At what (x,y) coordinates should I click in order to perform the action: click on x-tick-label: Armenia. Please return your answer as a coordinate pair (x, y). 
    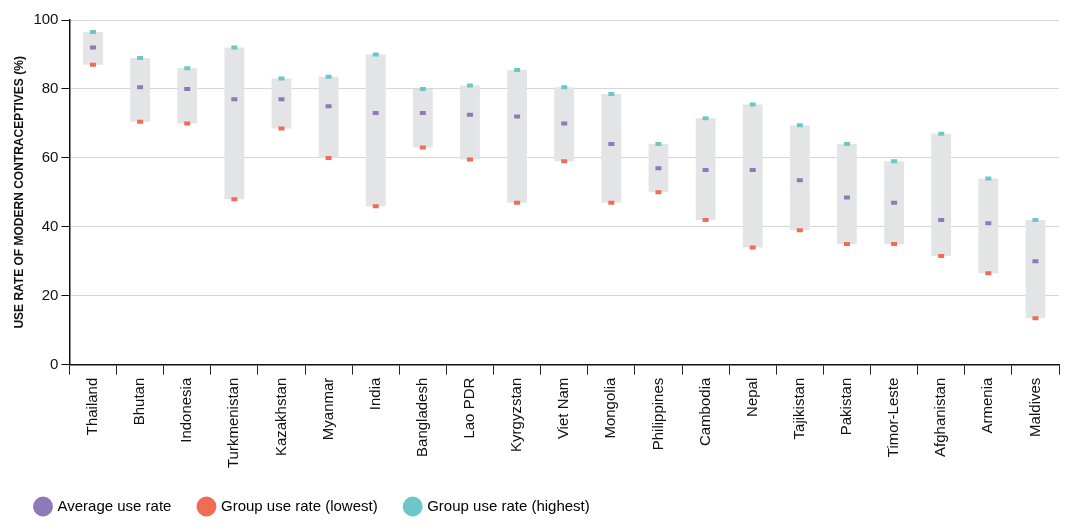
    Looking at the image, I should click on (987, 405).